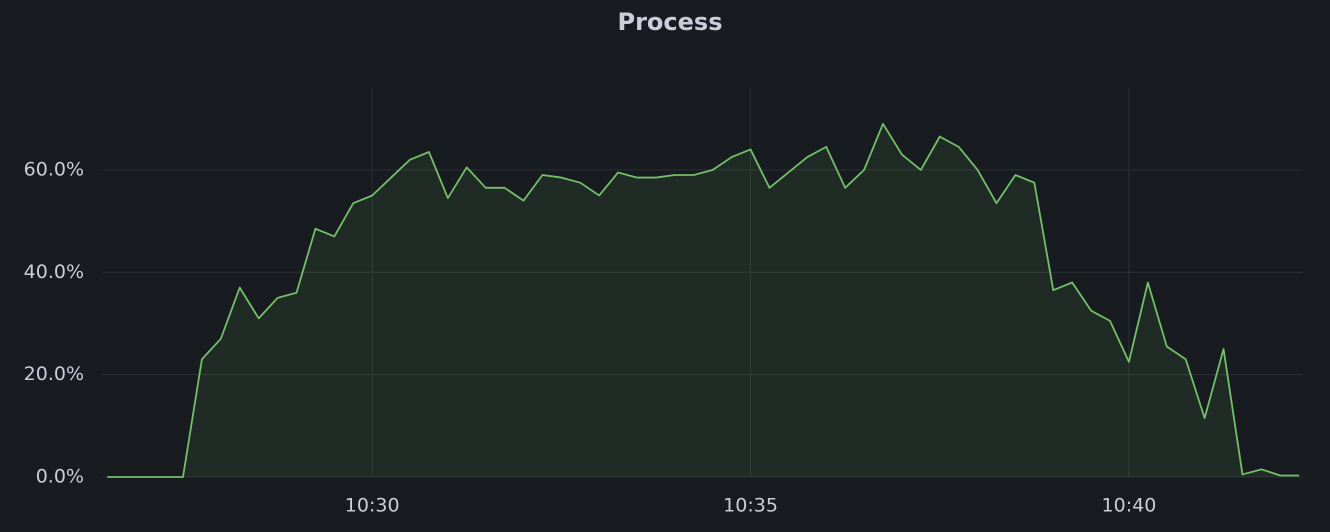  I want to click on x-tick-label: 10:35, so click(750, 506).